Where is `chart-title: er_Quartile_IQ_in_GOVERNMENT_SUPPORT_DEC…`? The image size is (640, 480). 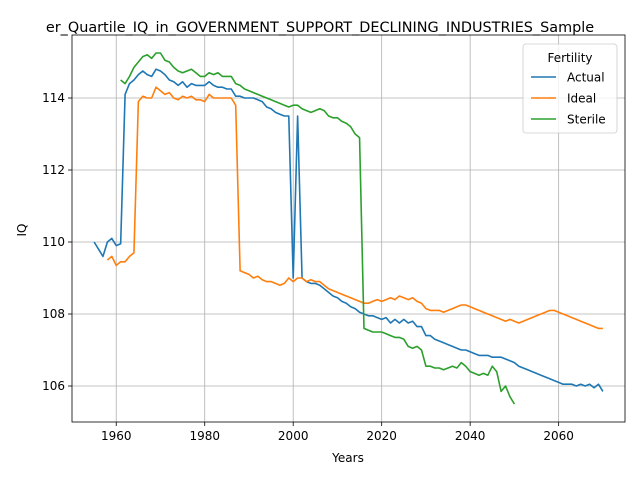 chart-title: er_Quartile_IQ_in_GOVERNMENT_SUPPORT_DEC… is located at coordinates (320, 28).